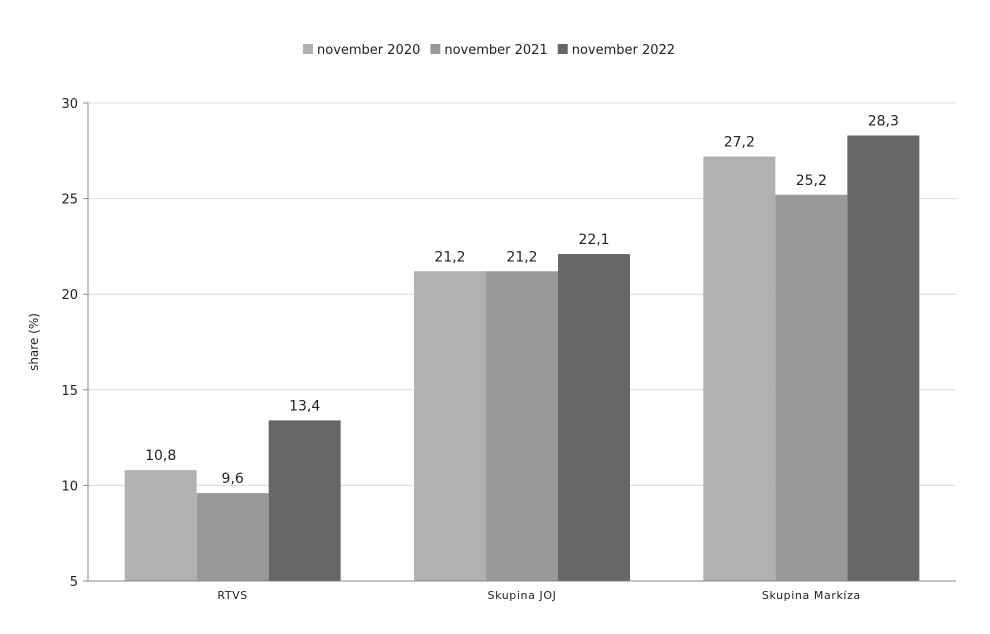 The height and width of the screenshot is (634, 990). What do you see at coordinates (160, 456) in the screenshot?
I see `data-label: 10,8` at bounding box center [160, 456].